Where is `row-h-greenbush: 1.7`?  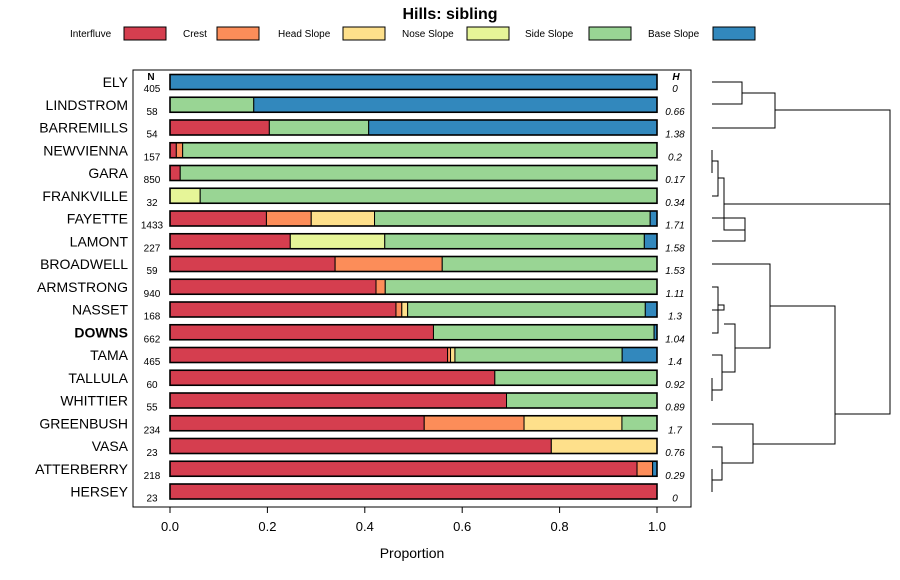 row-h-greenbush: 1.7 is located at coordinates (675, 430).